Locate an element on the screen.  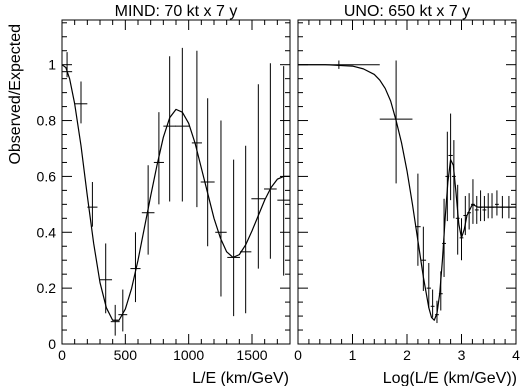
x-tick-label-uno: 1 is located at coordinates (353, 355).